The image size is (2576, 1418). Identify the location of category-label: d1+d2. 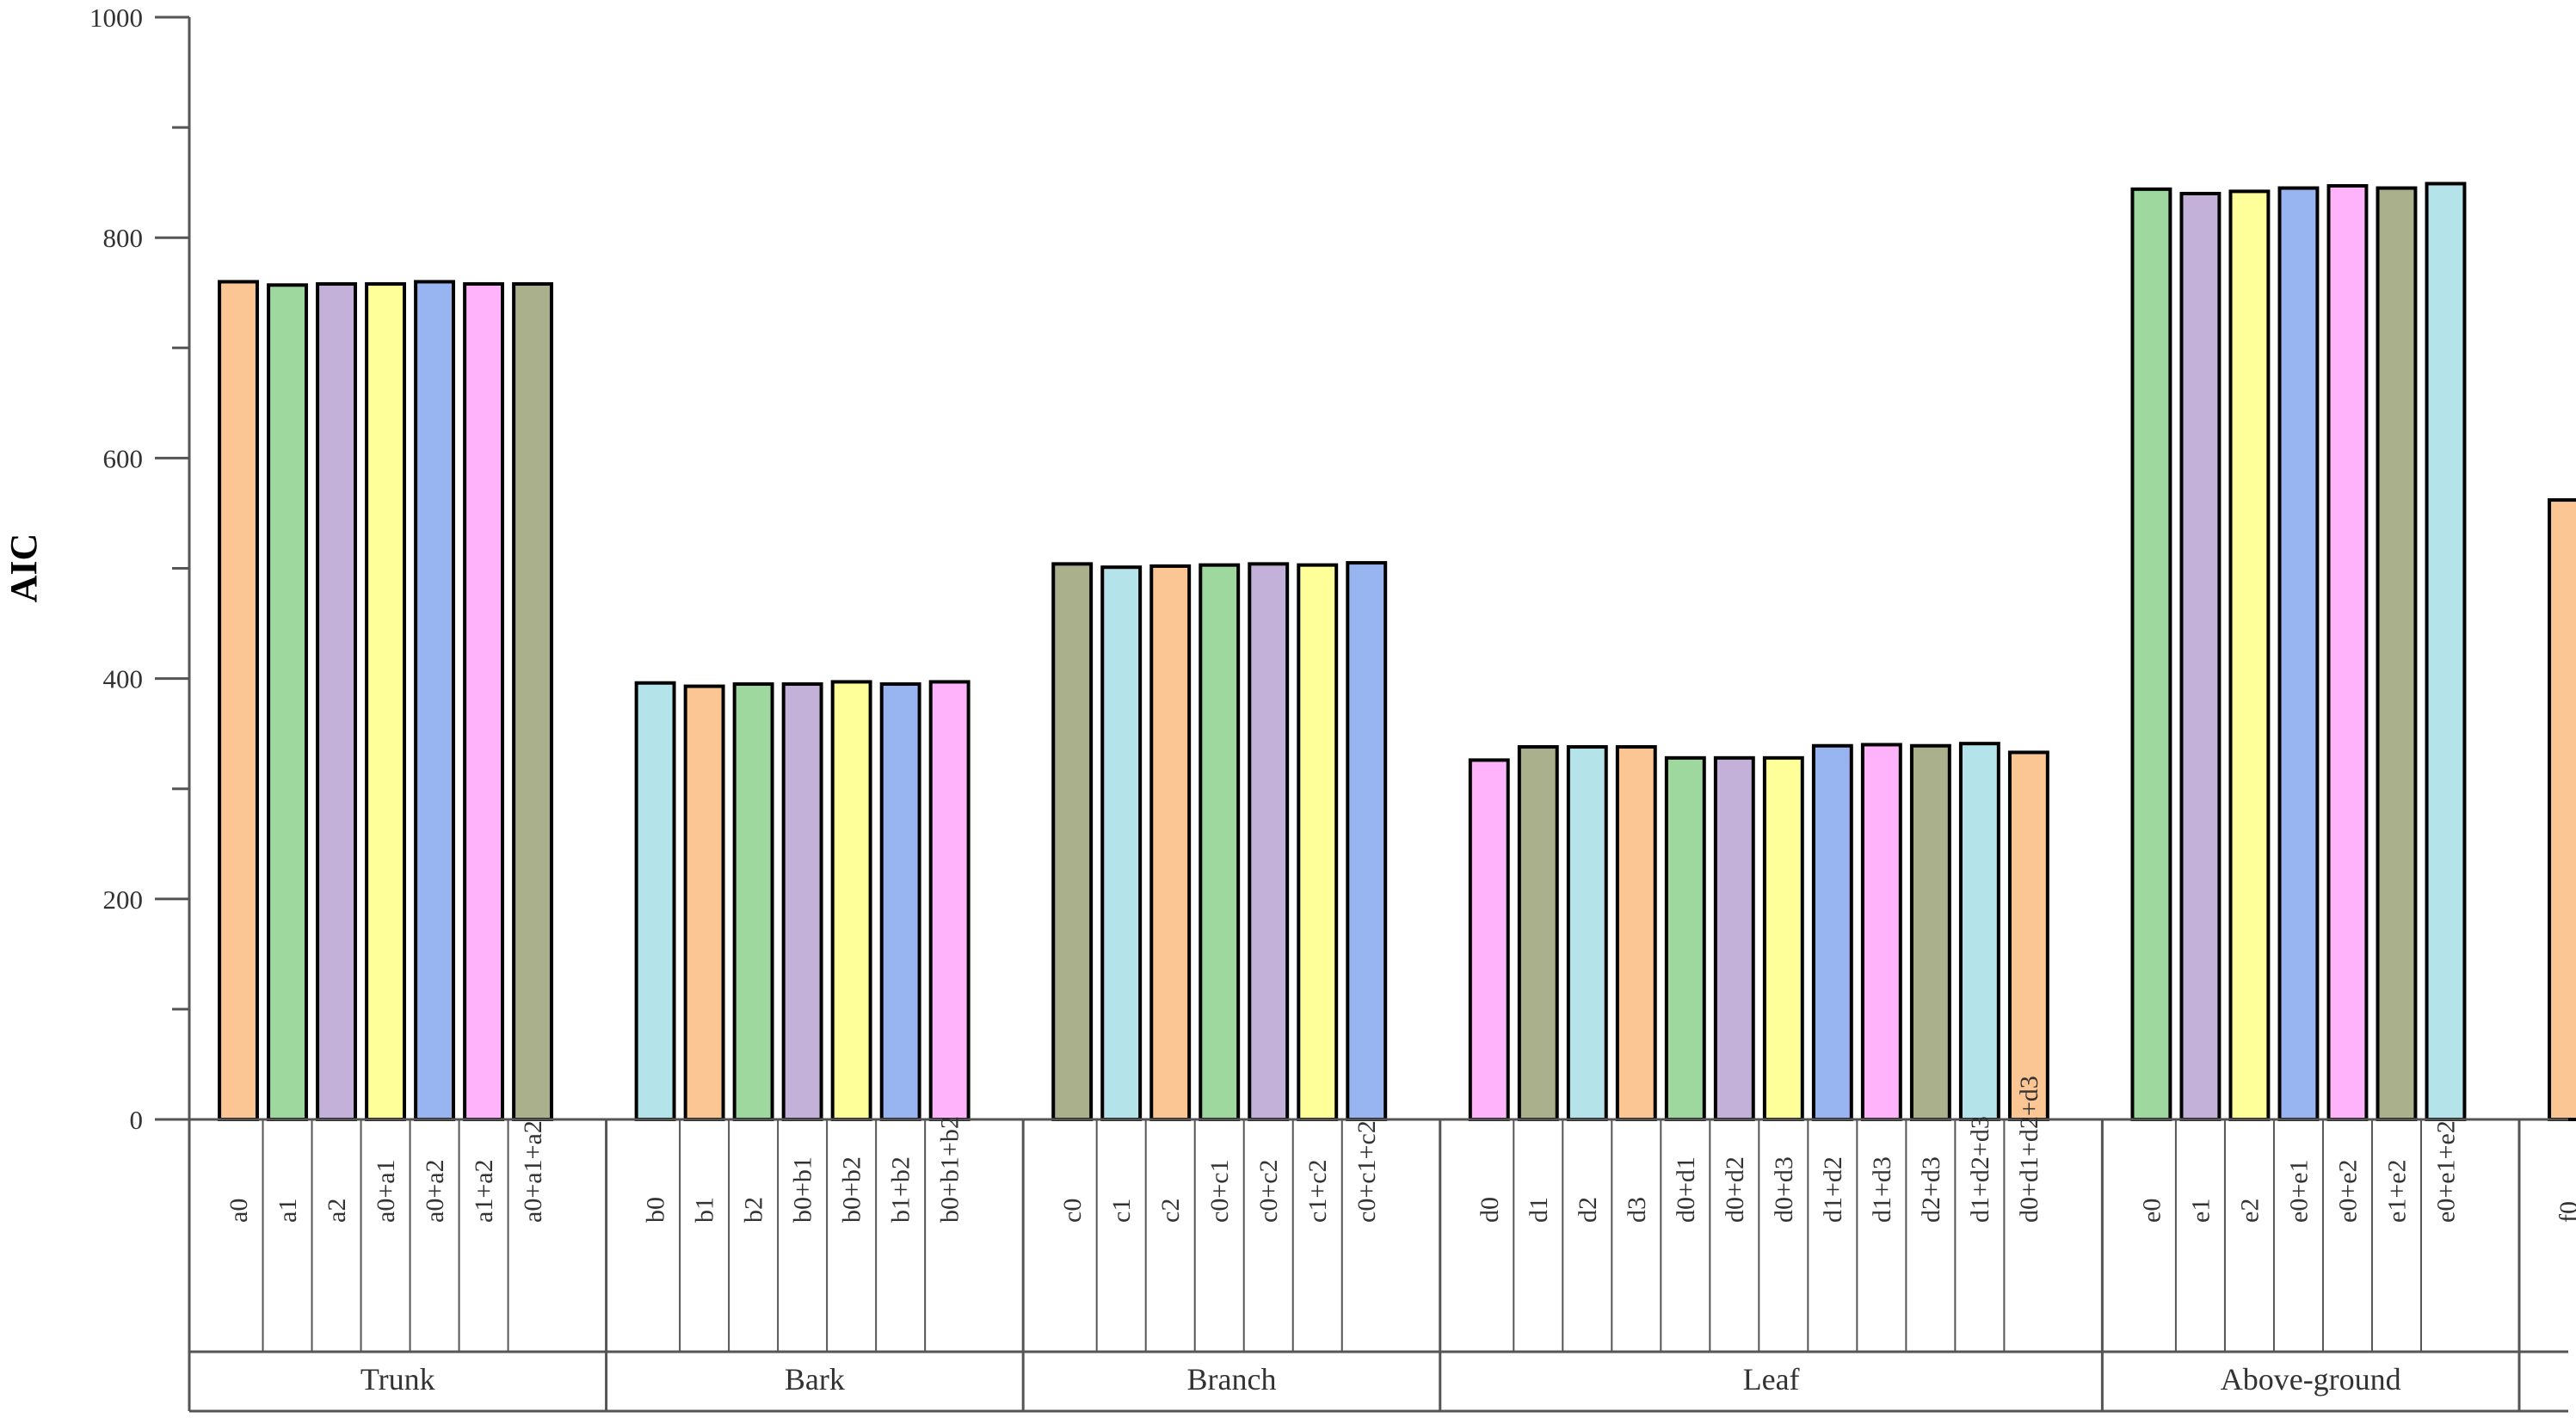
(1833, 1189).